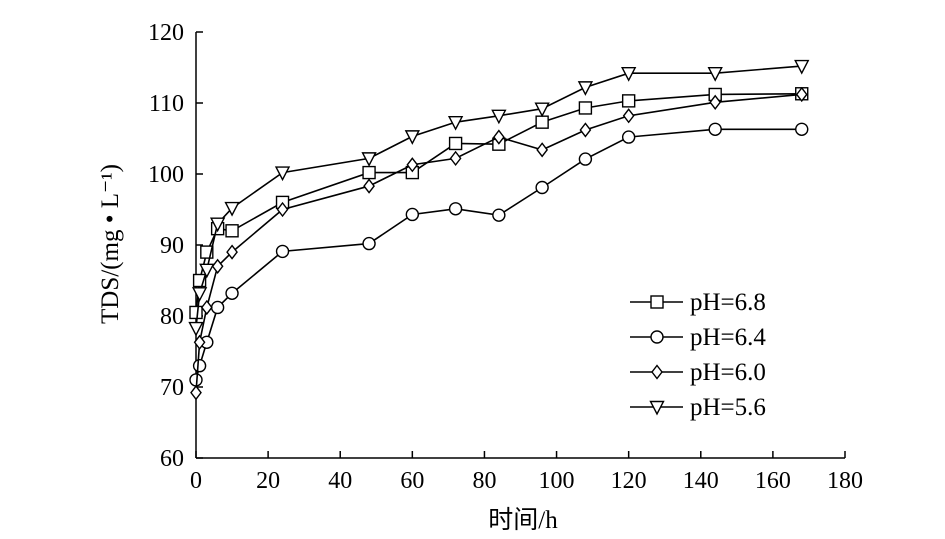  I want to click on y-axis-label: TDS/(mg • L⁻¹), so click(110, 244).